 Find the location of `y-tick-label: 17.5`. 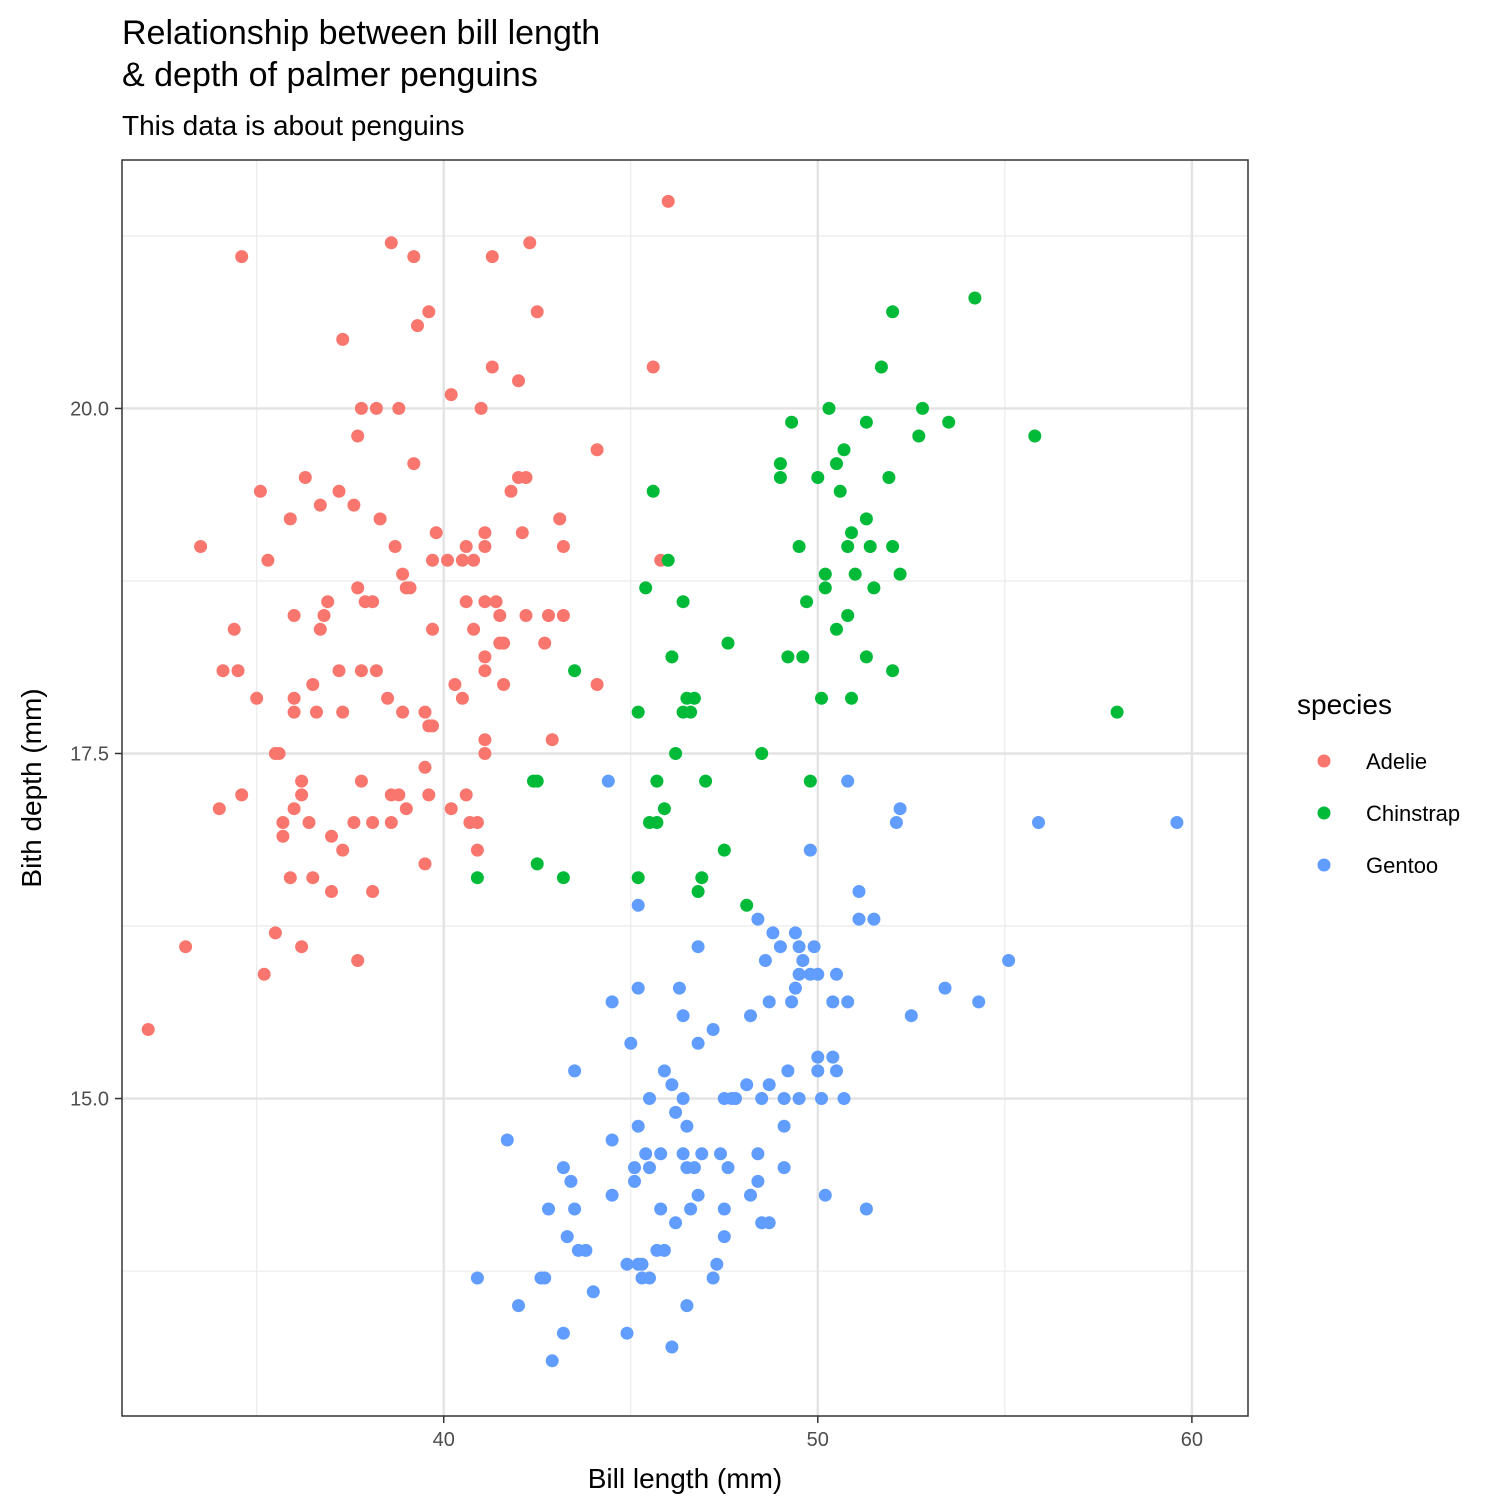

y-tick-label: 17.5 is located at coordinates (89, 754).